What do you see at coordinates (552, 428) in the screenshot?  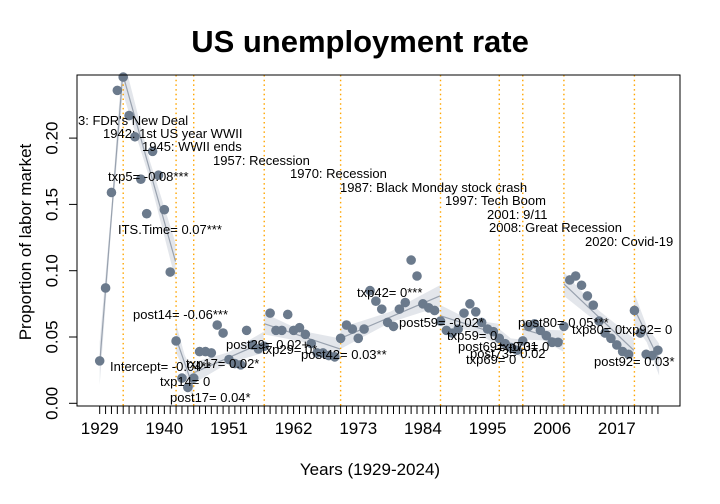 I see `x-tick-label: 2006` at bounding box center [552, 428].